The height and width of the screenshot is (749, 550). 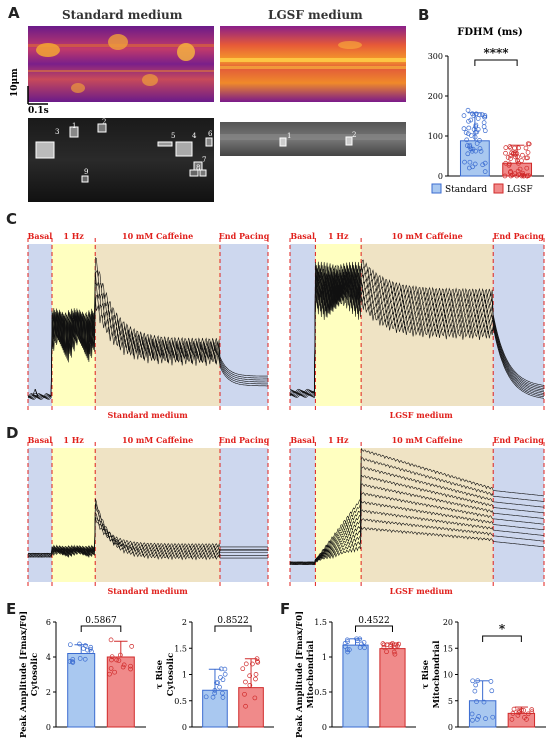 I want to click on y-tick-label: 1.5, so click(x=320, y=622).